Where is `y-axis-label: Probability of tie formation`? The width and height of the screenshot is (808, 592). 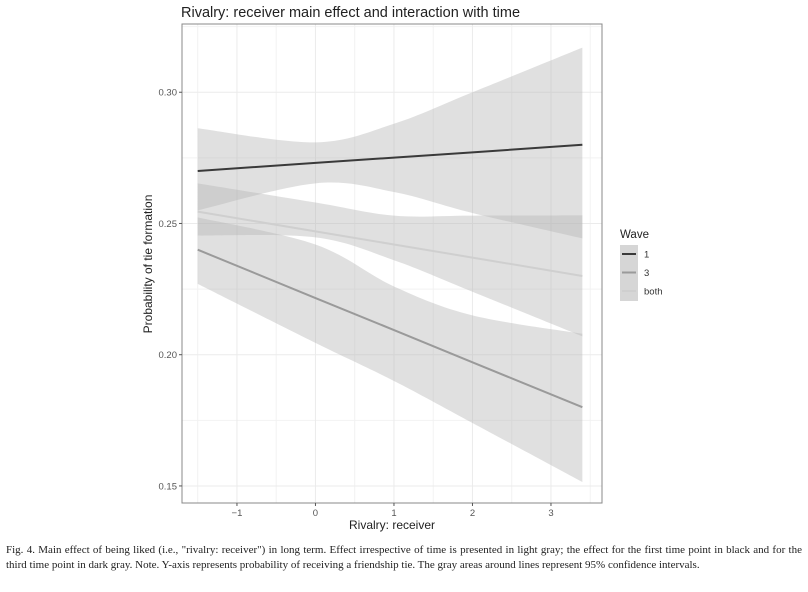
y-axis-label: Probability of tie formation is located at coordinates (148, 264).